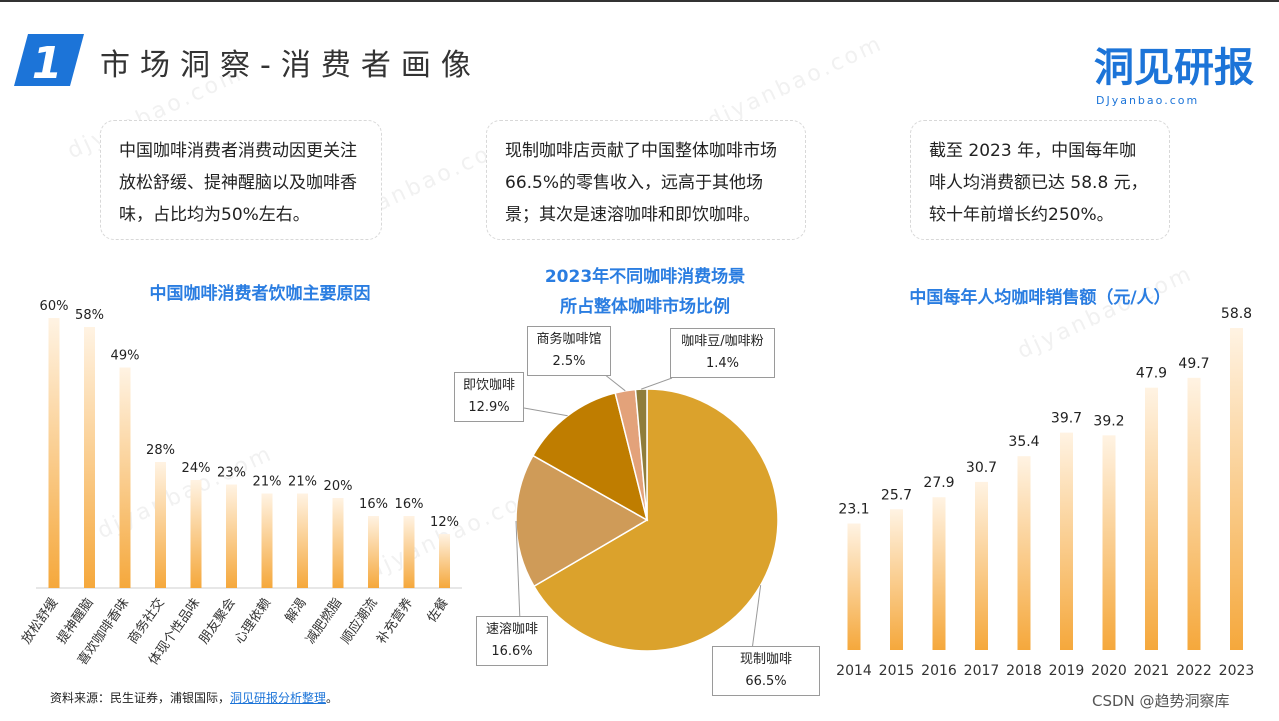 This screenshot has height=721, width=1279. What do you see at coordinates (89, 315) in the screenshot?
I see `data-label: 58%` at bounding box center [89, 315].